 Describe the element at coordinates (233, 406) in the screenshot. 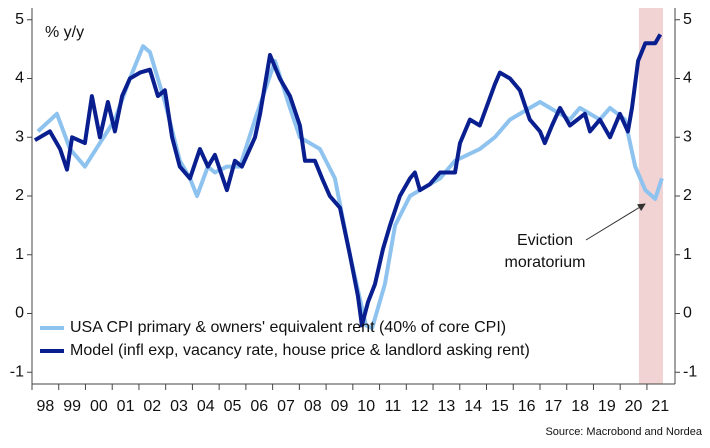

I see `x-tick-label: 05` at that location.